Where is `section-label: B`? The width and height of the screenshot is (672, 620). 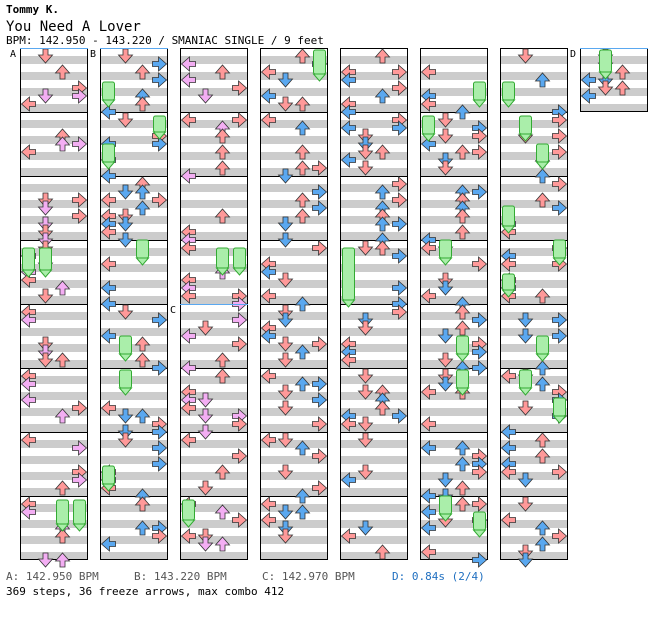
section-label: B is located at coordinates (93, 54).